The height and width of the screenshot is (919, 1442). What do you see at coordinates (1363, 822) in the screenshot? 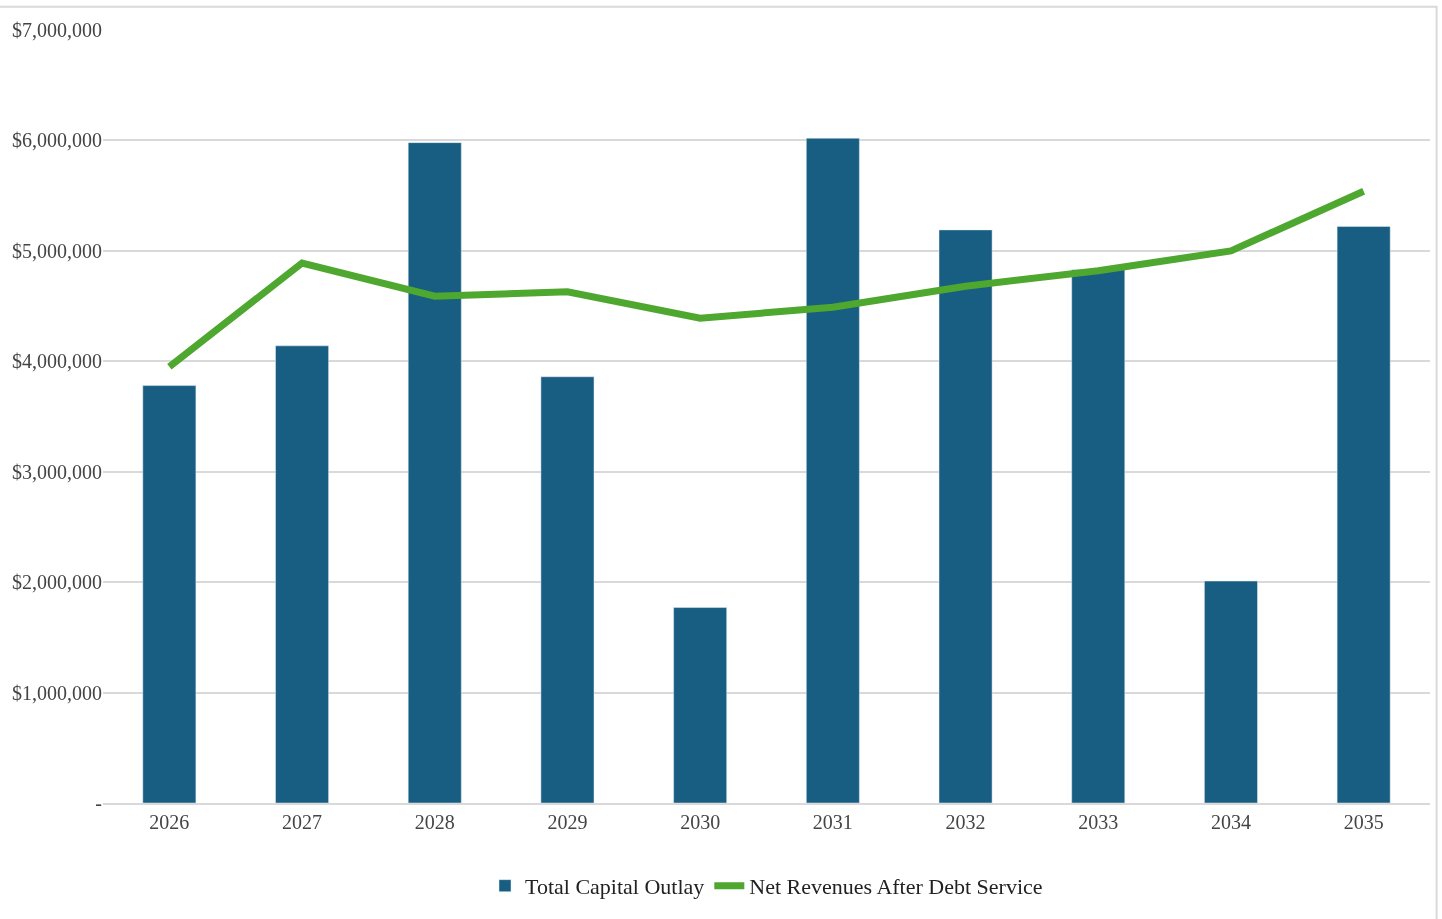
I see `x-tick-label: 2035` at bounding box center [1363, 822].